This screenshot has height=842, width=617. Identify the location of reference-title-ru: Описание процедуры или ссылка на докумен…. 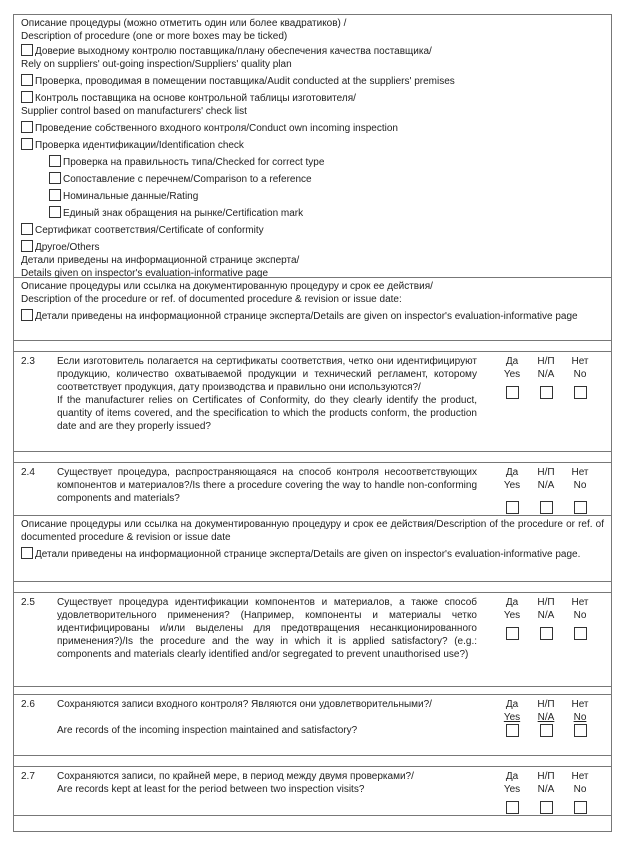
(227, 286).